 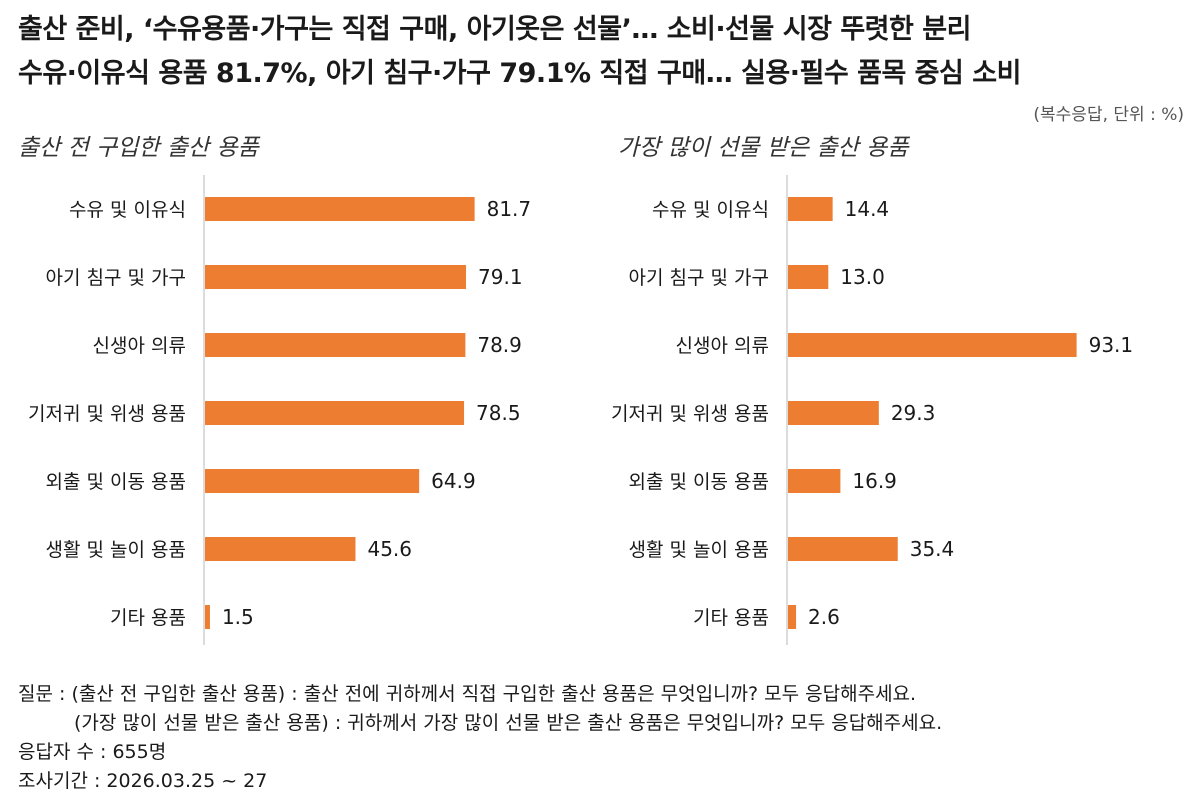 What do you see at coordinates (500, 277) in the screenshot?
I see `value-label-아기-침구-및-가구: 79.1` at bounding box center [500, 277].